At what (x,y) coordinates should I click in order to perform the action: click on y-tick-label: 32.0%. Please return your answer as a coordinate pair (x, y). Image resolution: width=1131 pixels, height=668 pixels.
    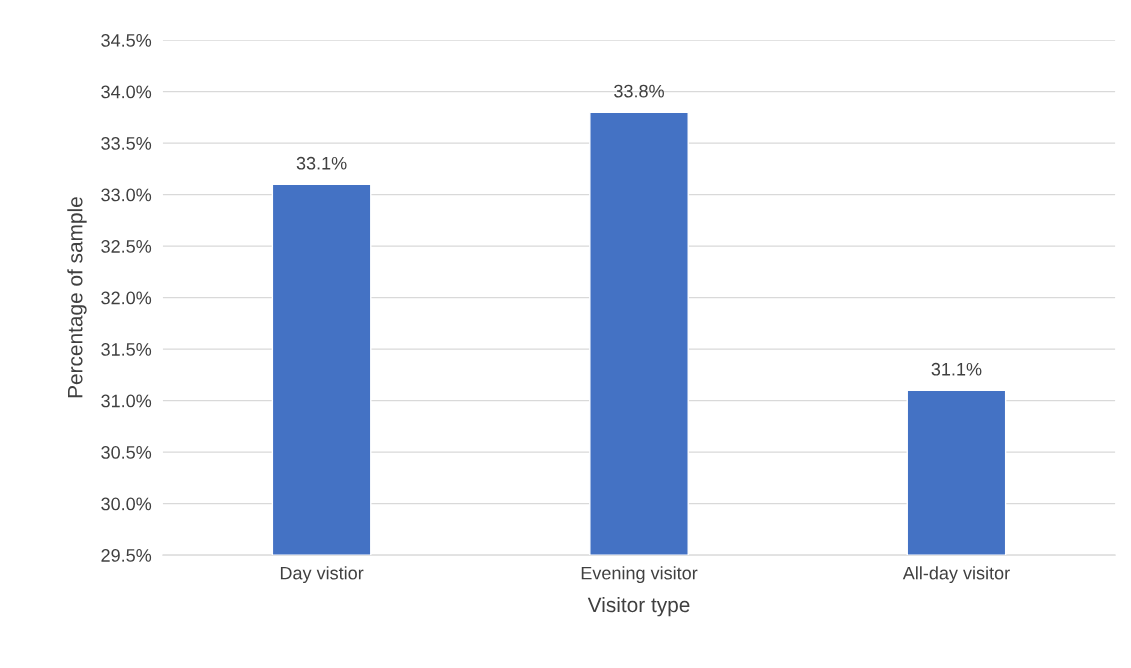
    Looking at the image, I should click on (126, 298).